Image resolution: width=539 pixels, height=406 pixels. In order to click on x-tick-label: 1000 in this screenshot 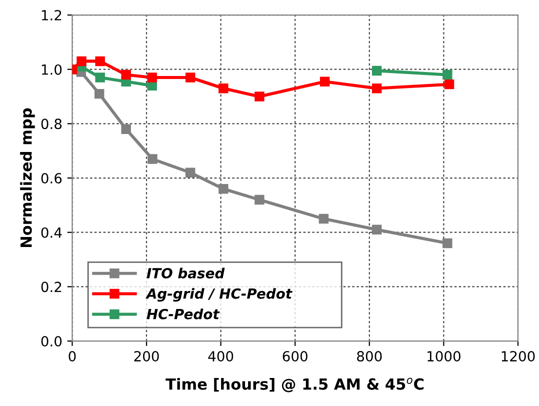, I will do `click(444, 356)`.